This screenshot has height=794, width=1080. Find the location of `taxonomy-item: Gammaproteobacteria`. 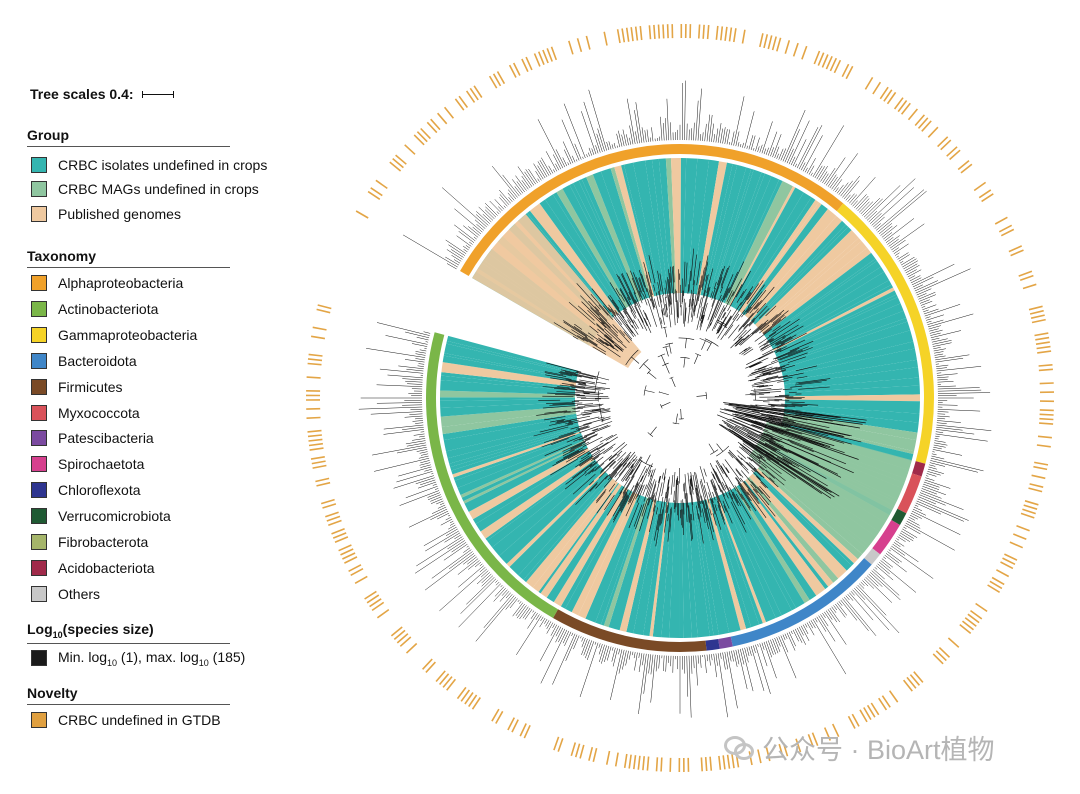

taxonomy-item: Gammaproteobacteria is located at coordinates (114, 334).